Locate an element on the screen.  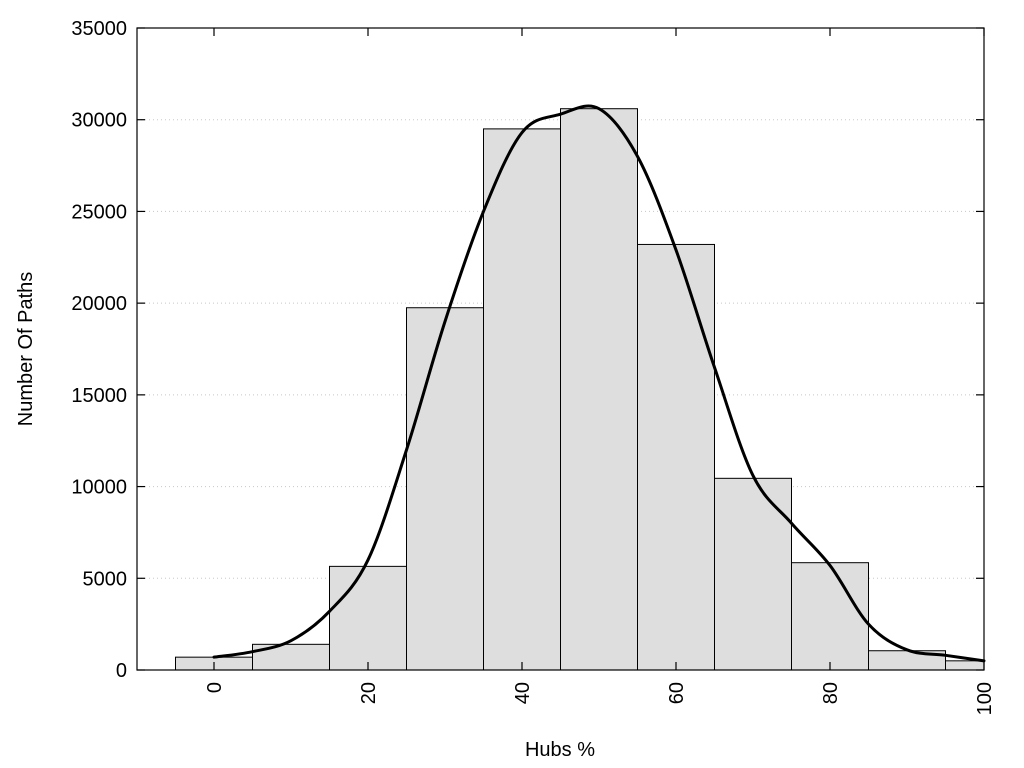
y-tick-label: 20000 is located at coordinates (99, 304).